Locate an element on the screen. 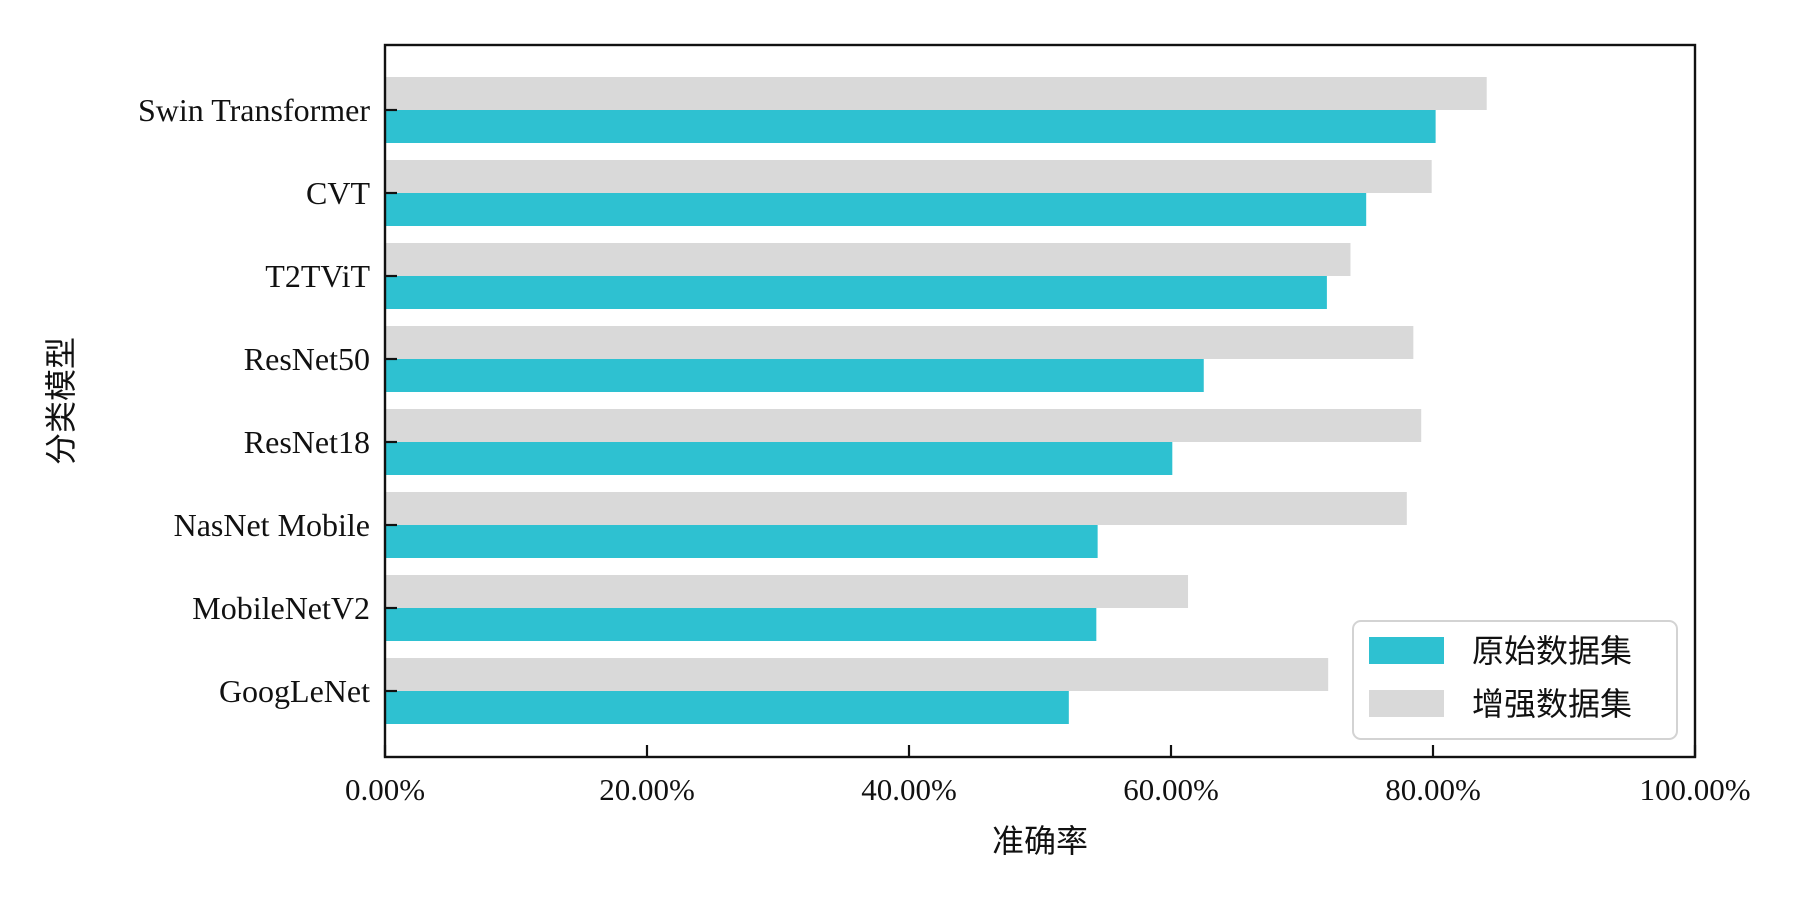 The width and height of the screenshot is (1800, 905). bar-enhanced-swin-transformer is located at coordinates (936, 93).